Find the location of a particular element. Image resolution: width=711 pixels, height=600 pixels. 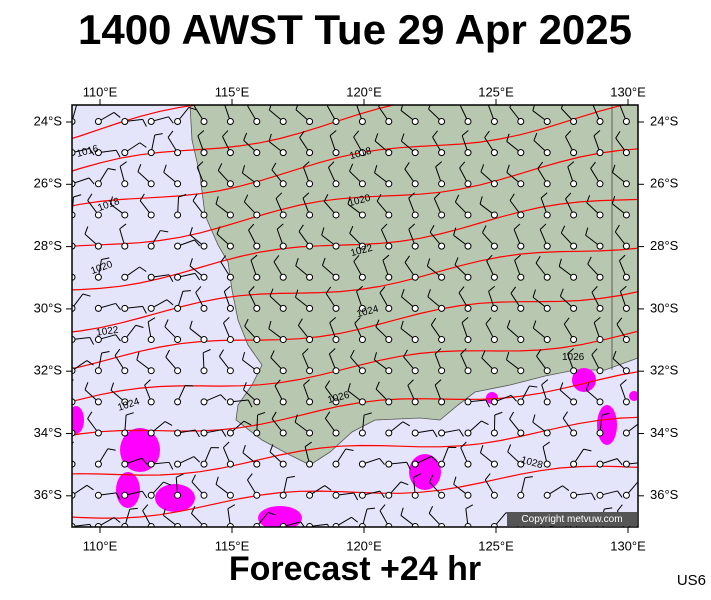

copyright: Copyright metvuw.com is located at coordinates (571, 519).